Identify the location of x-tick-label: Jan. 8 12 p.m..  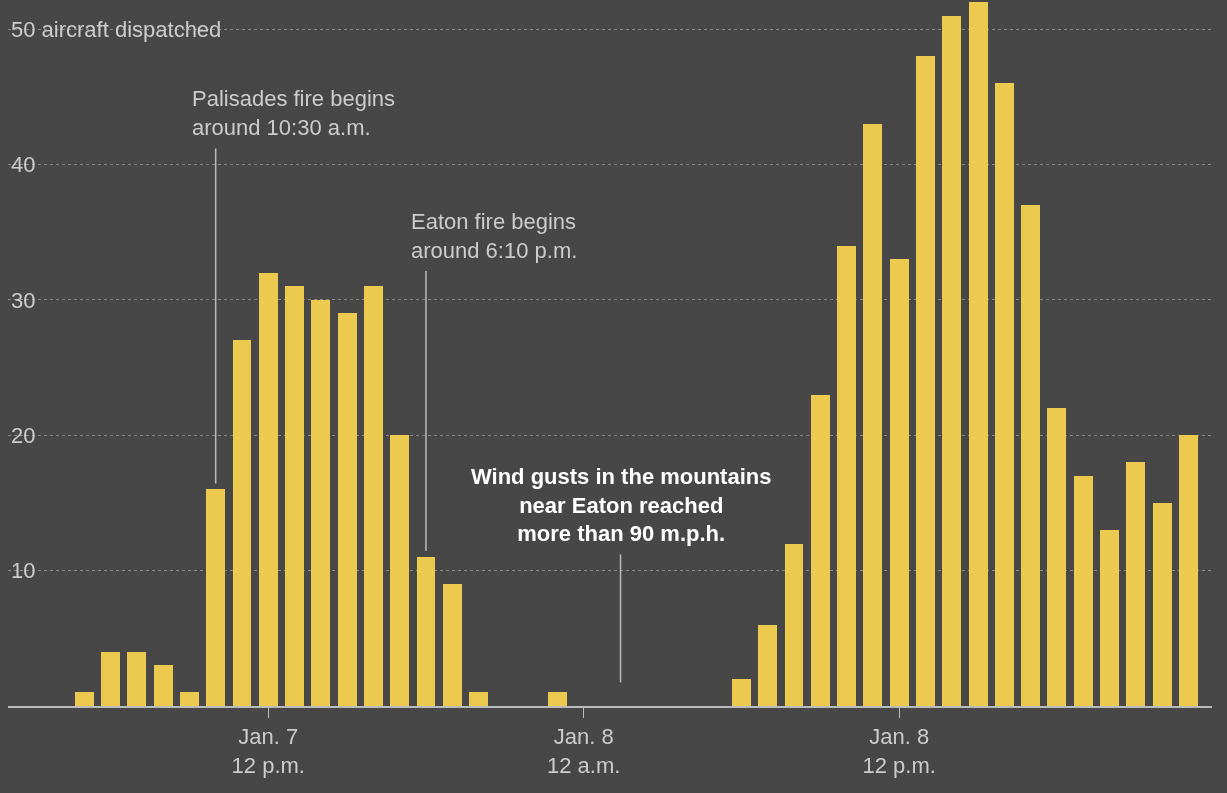
(899, 751).